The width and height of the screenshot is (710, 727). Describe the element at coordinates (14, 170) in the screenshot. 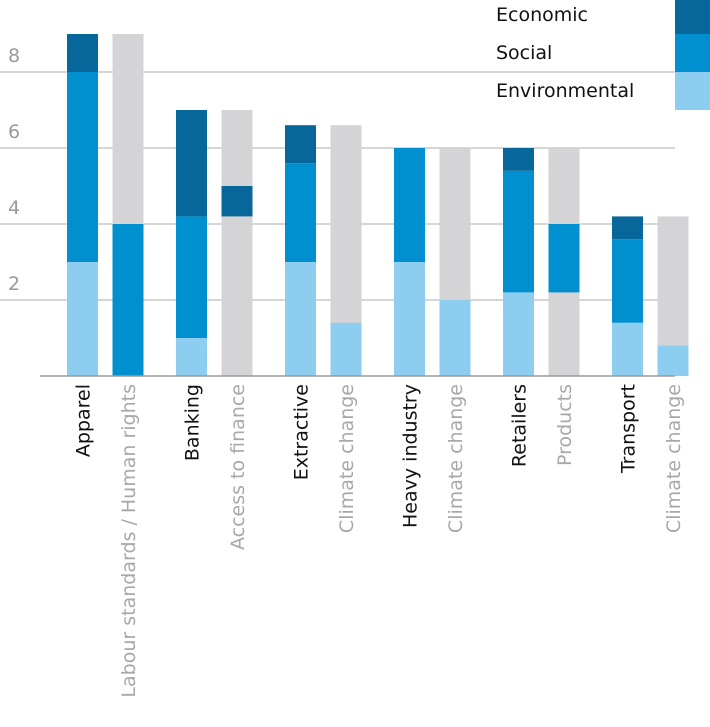

I see `y-axis-tick-labels: 246810` at that location.